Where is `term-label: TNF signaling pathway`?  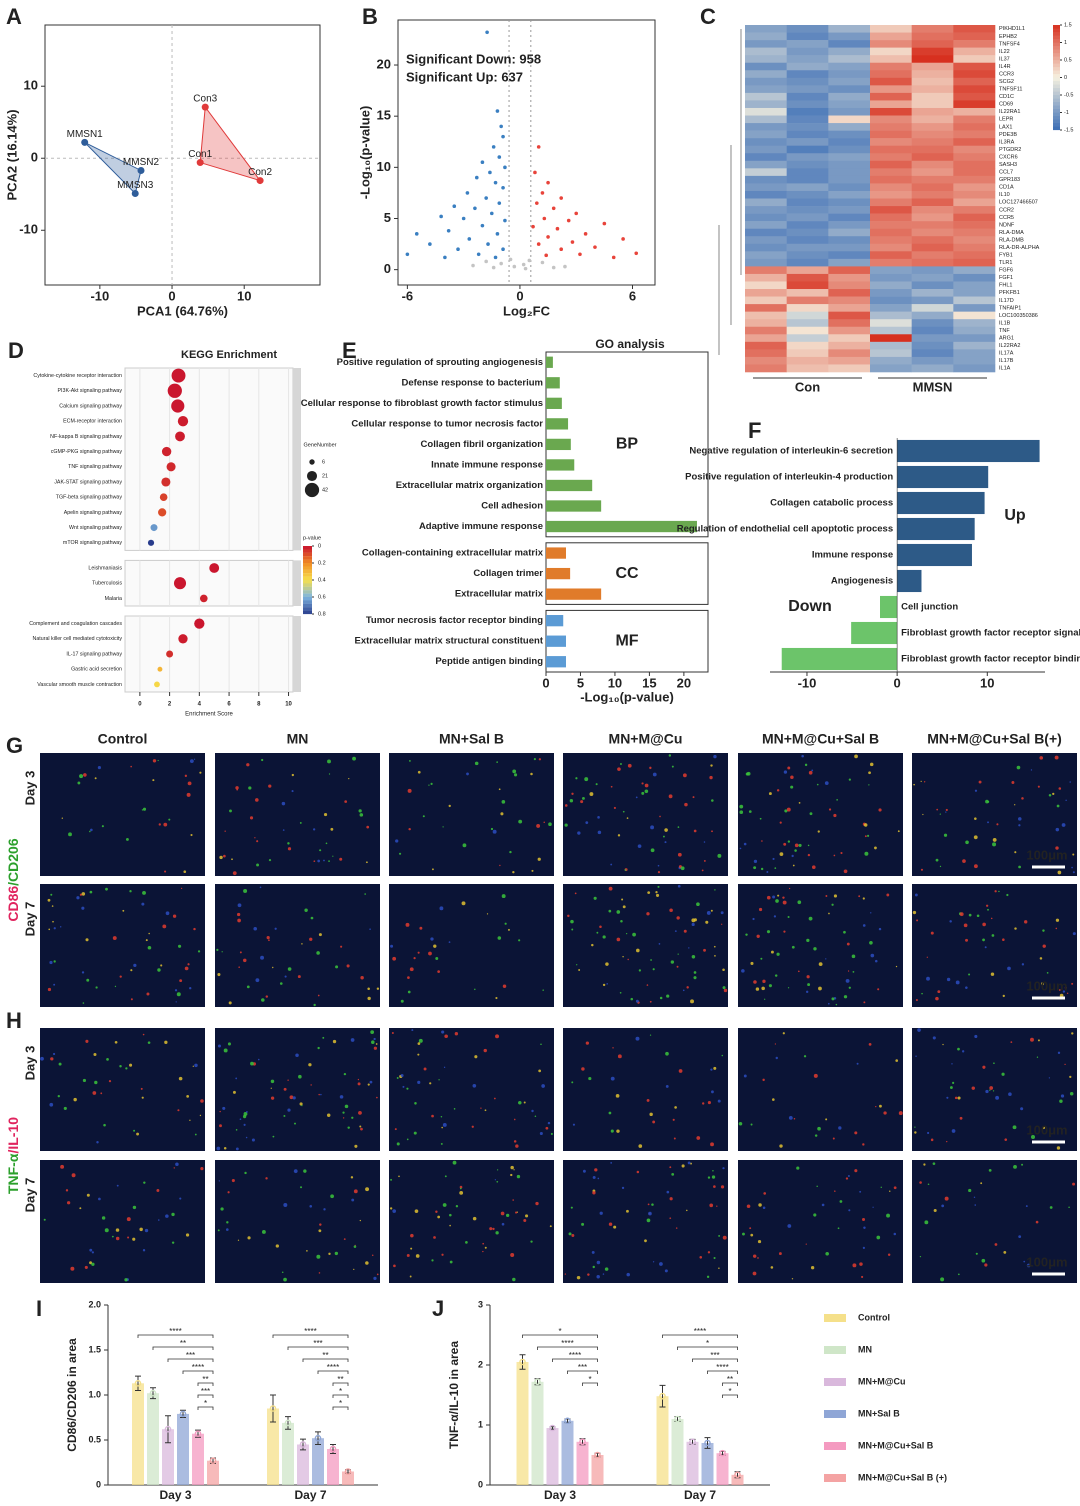
term-label: TNF signaling pathway is located at coordinates (95, 467).